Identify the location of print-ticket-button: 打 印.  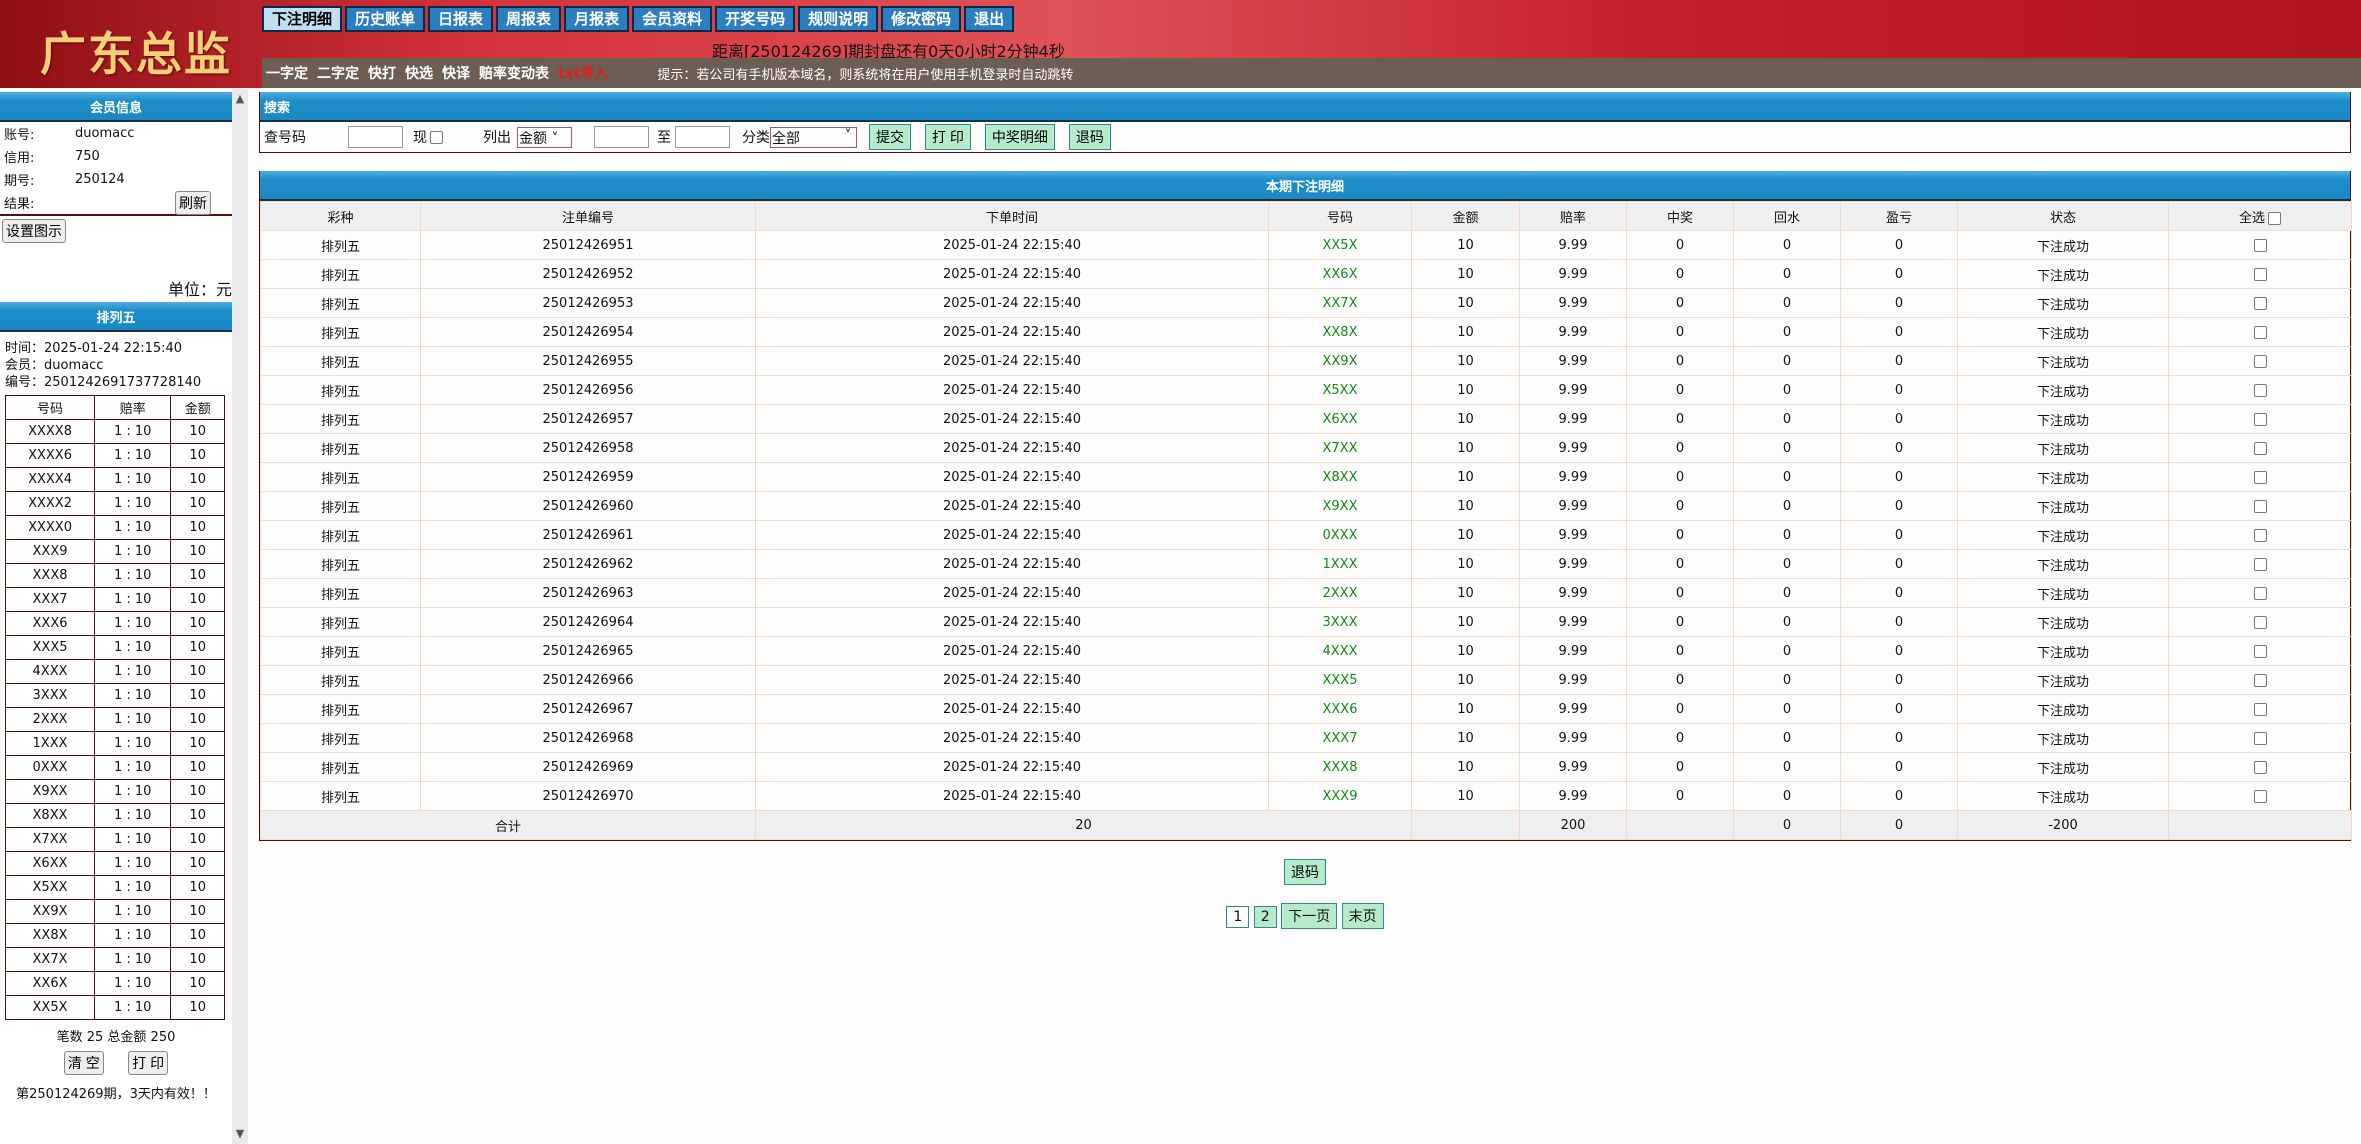
(148, 1063).